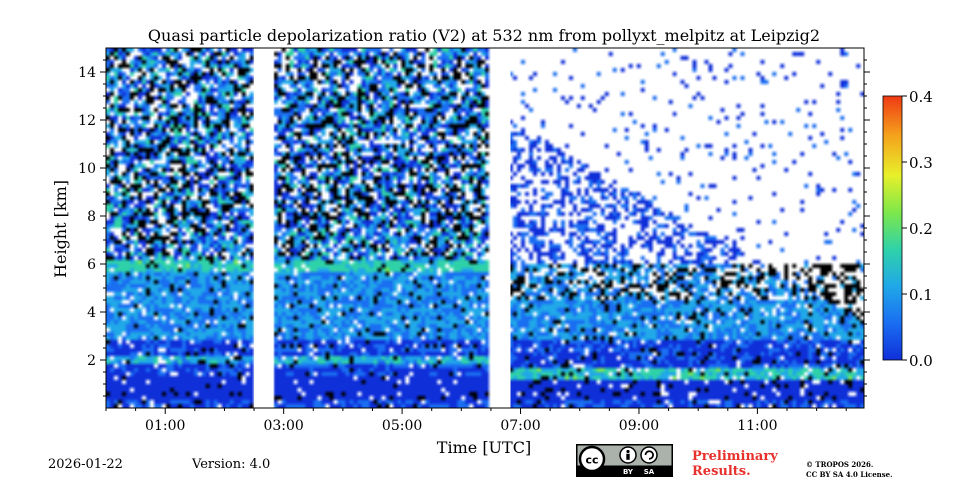 The image size is (960, 480). Describe the element at coordinates (735, 456) in the screenshot. I see `preliminary-line-1: Preliminary` at that location.